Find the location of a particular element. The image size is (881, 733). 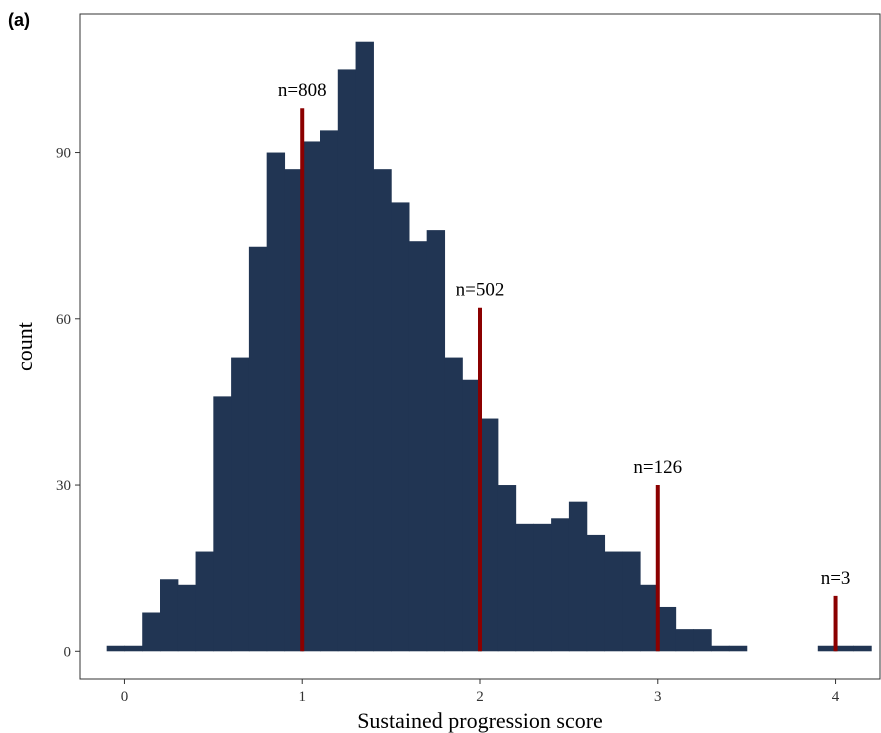

y-tick-label: 90 is located at coordinates (63, 154).